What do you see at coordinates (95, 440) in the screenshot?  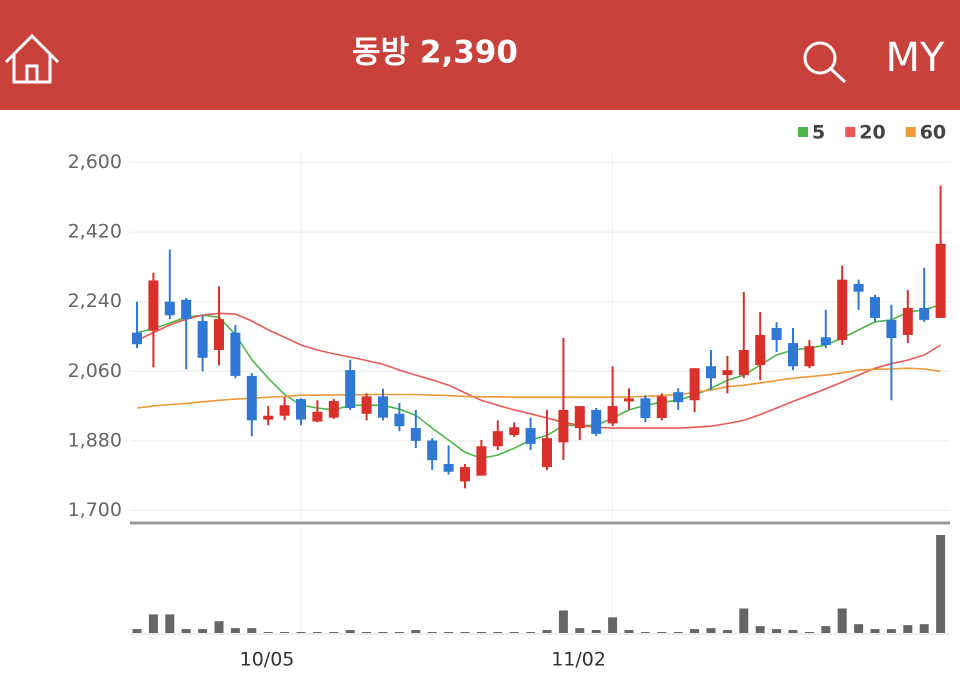 I see `y-tick-label: 1,880` at bounding box center [95, 440].